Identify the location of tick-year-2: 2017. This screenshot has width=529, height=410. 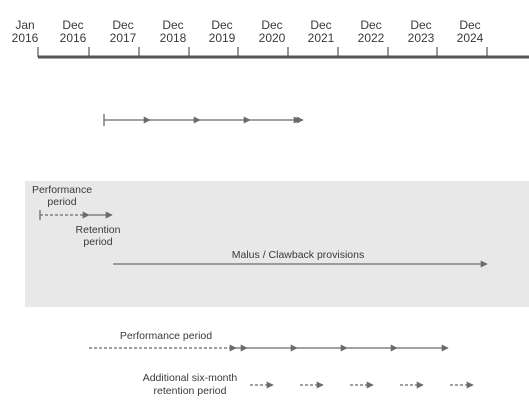
(123, 38).